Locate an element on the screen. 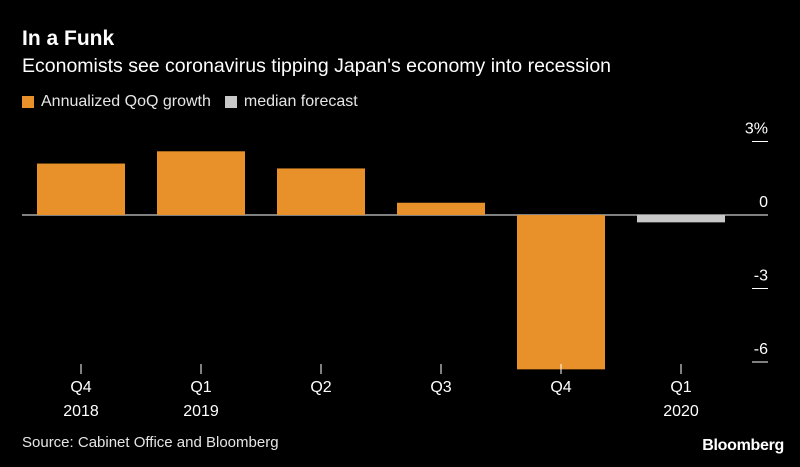 This screenshot has height=467, width=800. x-tick-year-label: 2020 is located at coordinates (681, 411).